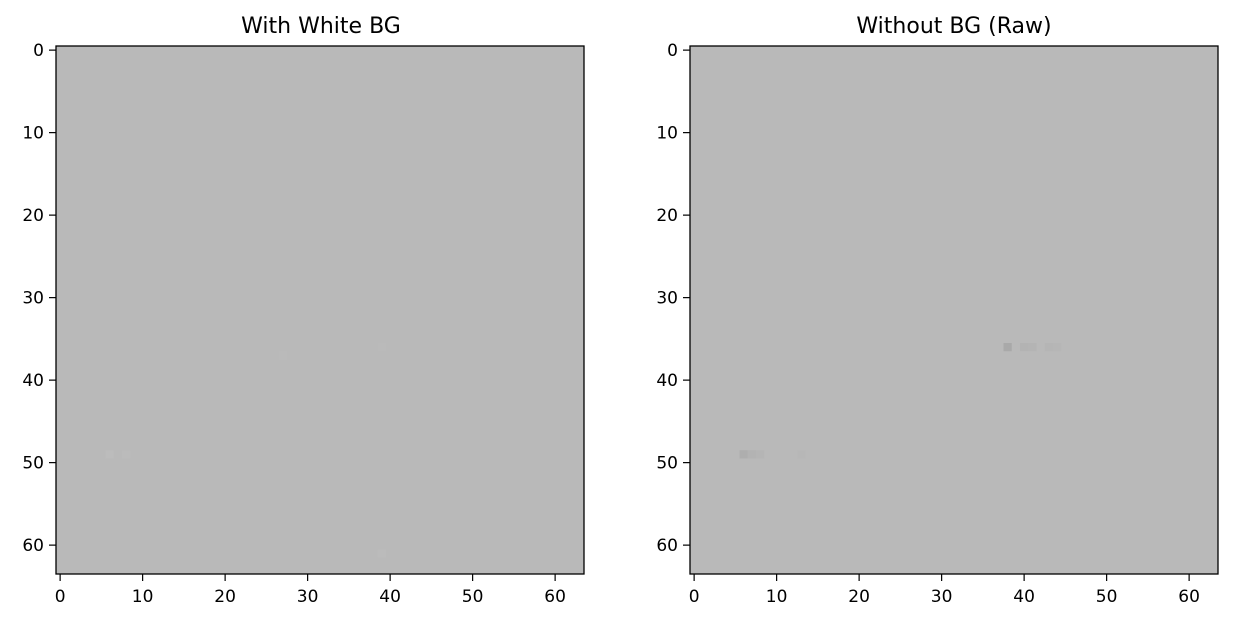  What do you see at coordinates (953, 26) in the screenshot?
I see `right-panel-title: Without BG (Raw)` at bounding box center [953, 26].